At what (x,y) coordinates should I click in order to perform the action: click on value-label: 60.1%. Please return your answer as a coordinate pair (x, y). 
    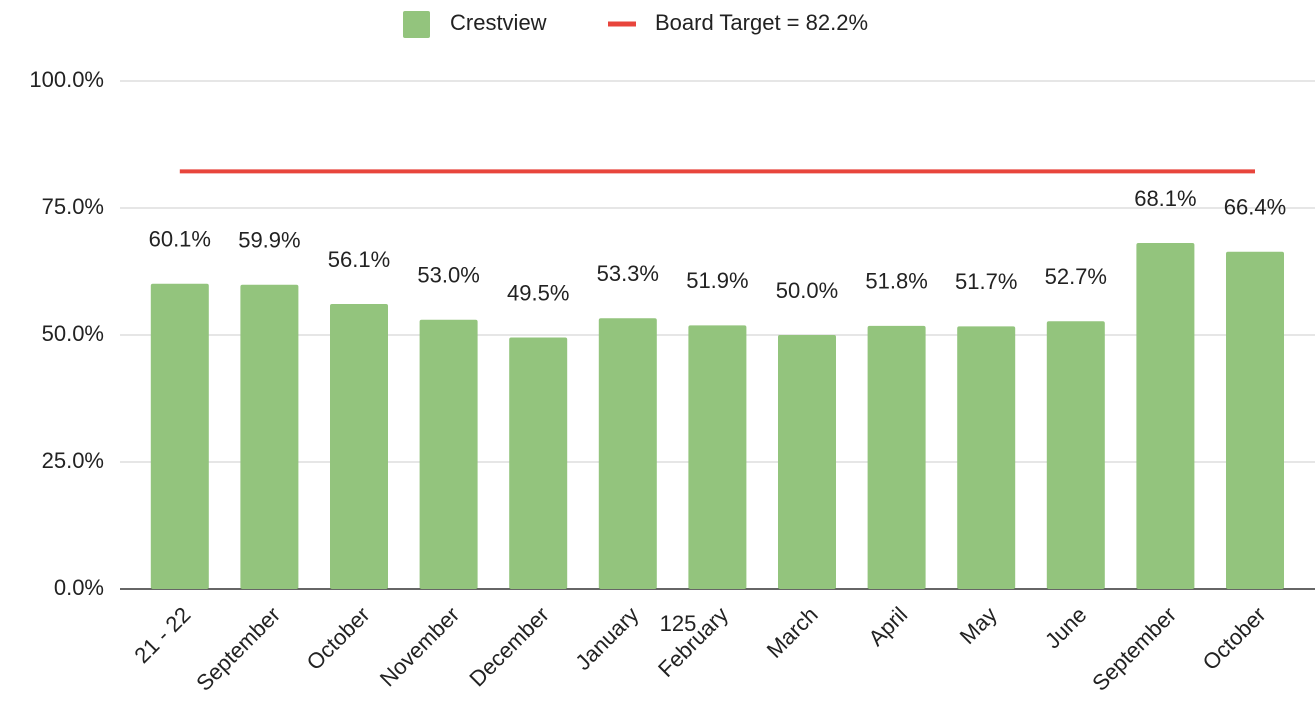
    Looking at the image, I should click on (180, 239).